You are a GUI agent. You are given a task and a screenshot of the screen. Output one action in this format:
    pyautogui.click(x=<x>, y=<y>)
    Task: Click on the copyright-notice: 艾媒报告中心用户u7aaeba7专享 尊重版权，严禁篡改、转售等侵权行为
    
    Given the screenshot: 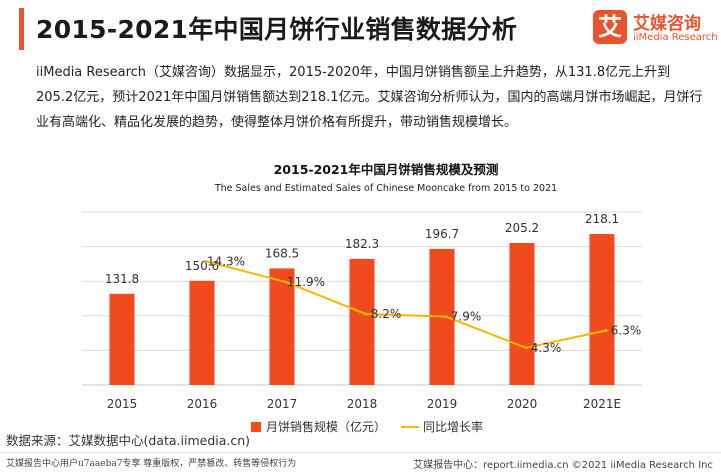 What is the action you would take?
    pyautogui.click(x=151, y=464)
    